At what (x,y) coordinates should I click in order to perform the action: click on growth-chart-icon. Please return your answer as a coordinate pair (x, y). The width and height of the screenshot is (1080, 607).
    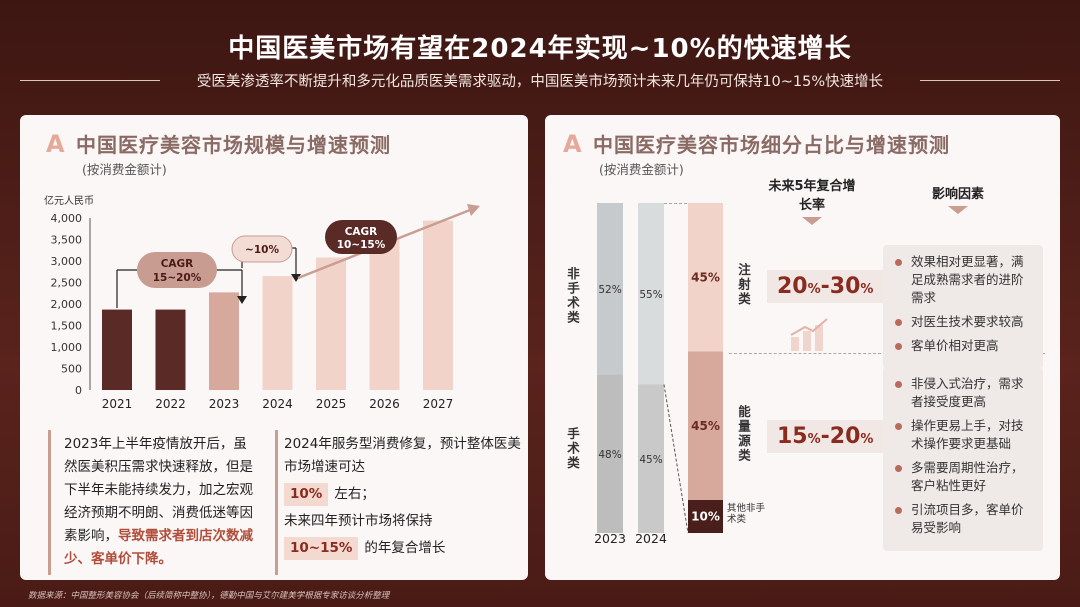
    Looking at the image, I should click on (809, 334).